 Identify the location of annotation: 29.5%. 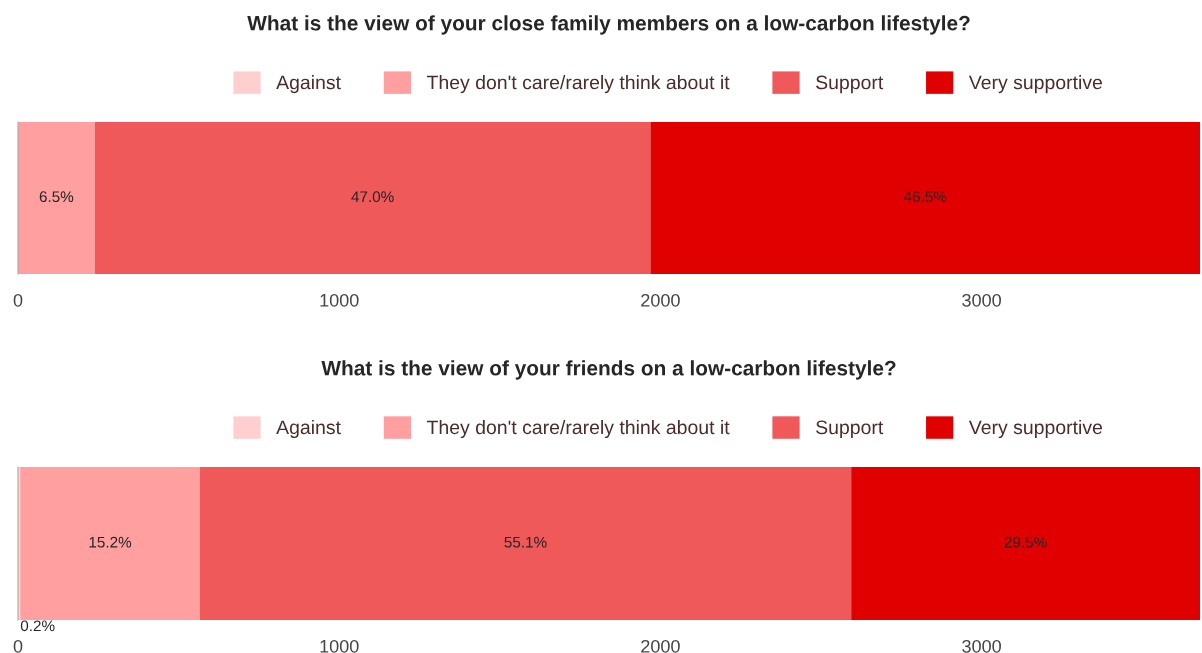
(1025, 542).